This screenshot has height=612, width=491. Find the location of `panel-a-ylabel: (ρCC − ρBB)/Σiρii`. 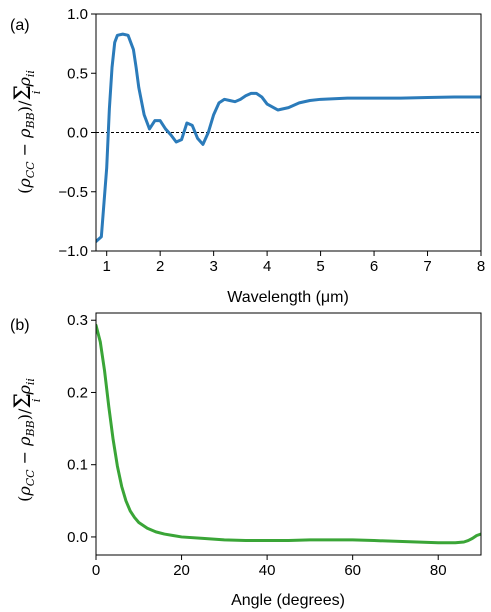

panel-a-ylabel: (ρCC − ρBB)/Σiρii is located at coordinates (27, 132).